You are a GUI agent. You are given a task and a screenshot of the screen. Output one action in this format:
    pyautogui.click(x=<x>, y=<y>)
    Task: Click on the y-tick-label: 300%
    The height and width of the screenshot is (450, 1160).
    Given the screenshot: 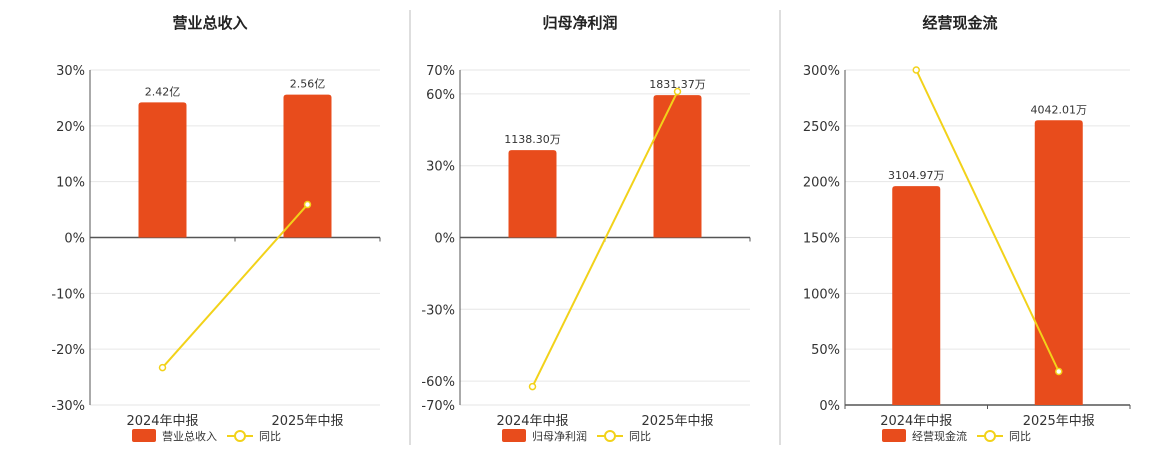 What is the action you would take?
    pyautogui.click(x=821, y=71)
    